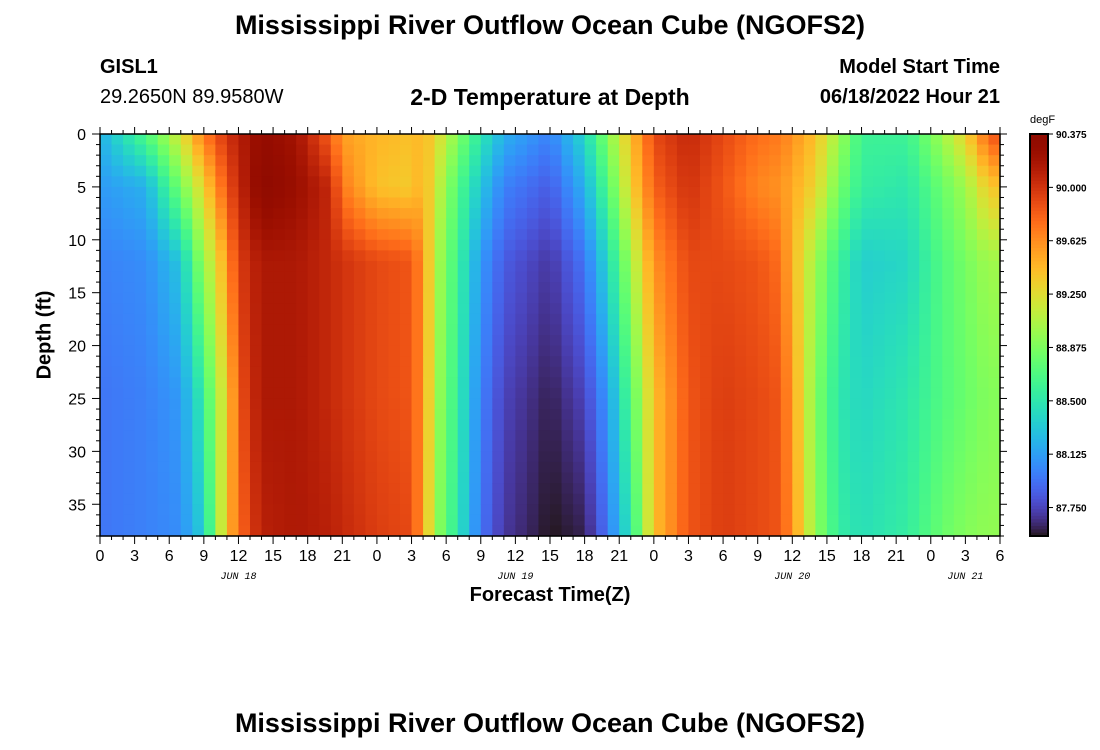  Describe the element at coordinates (192, 97) in the screenshot. I see `station-coordinates: 29.2650N 89.9580W` at that location.